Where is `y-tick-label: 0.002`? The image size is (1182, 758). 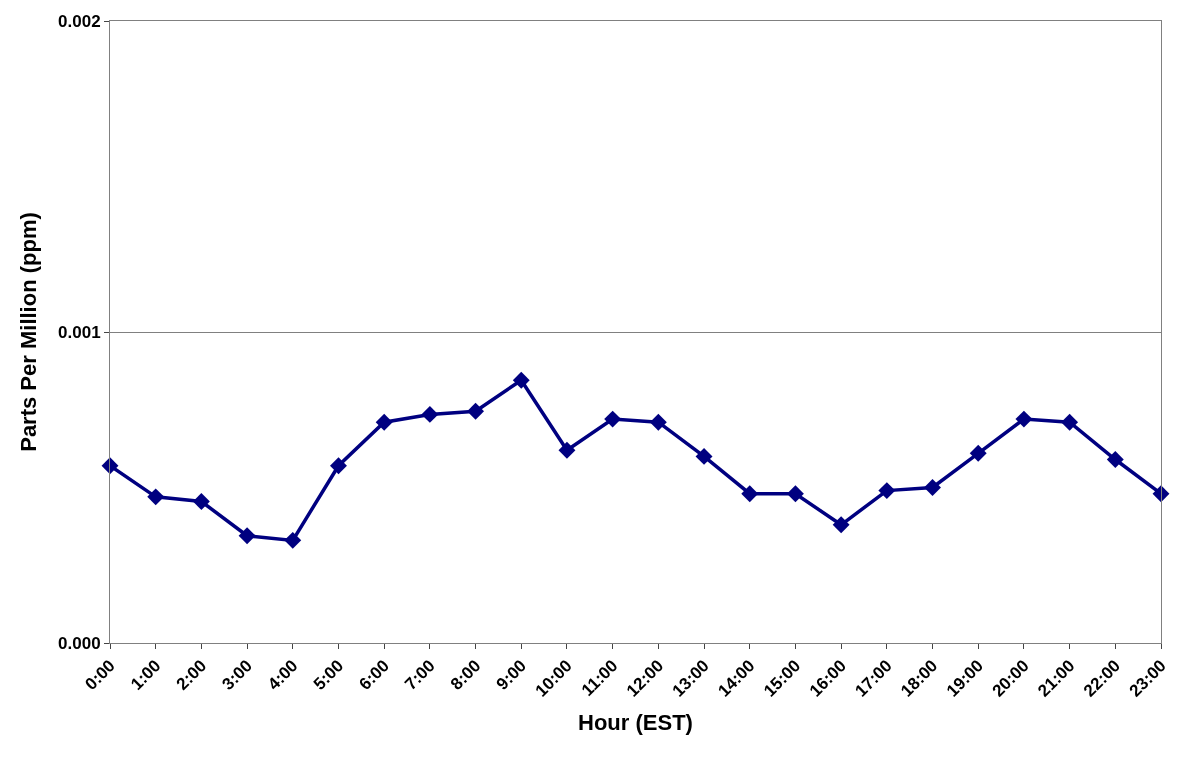 y-tick-label: 0.002 is located at coordinates (79, 21).